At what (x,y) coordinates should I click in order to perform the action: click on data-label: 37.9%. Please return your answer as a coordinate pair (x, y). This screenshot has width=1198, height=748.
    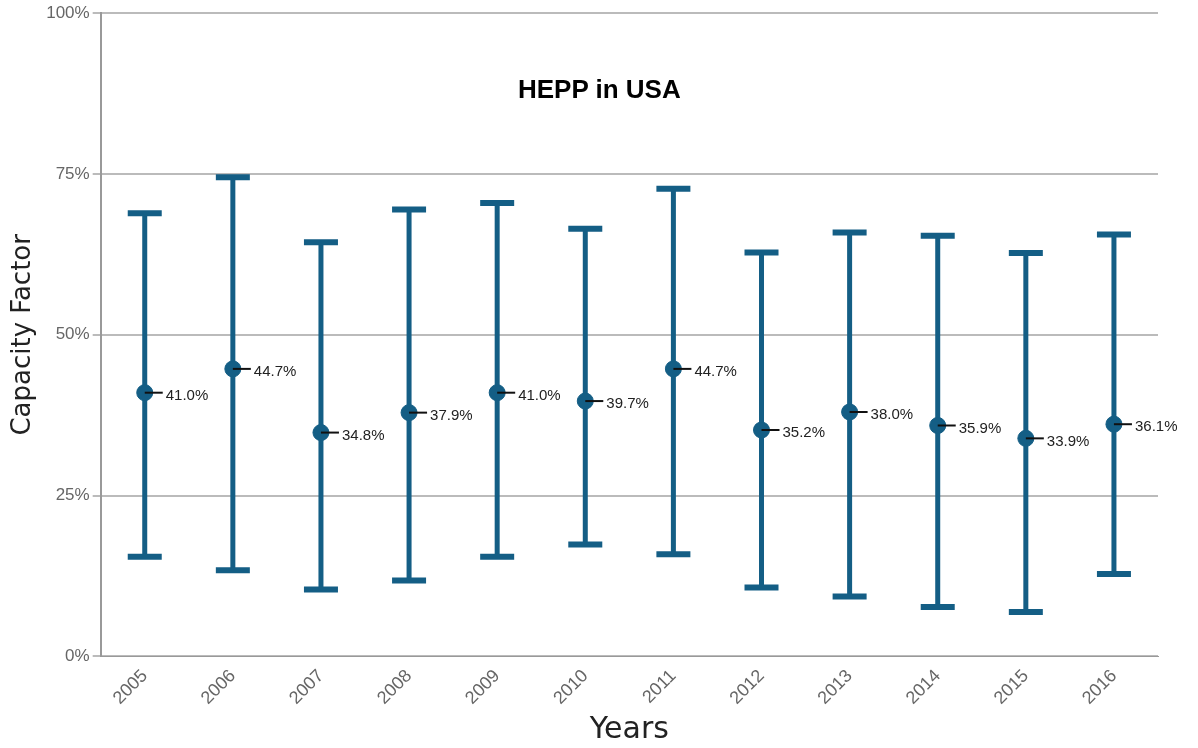
    Looking at the image, I should click on (451, 414).